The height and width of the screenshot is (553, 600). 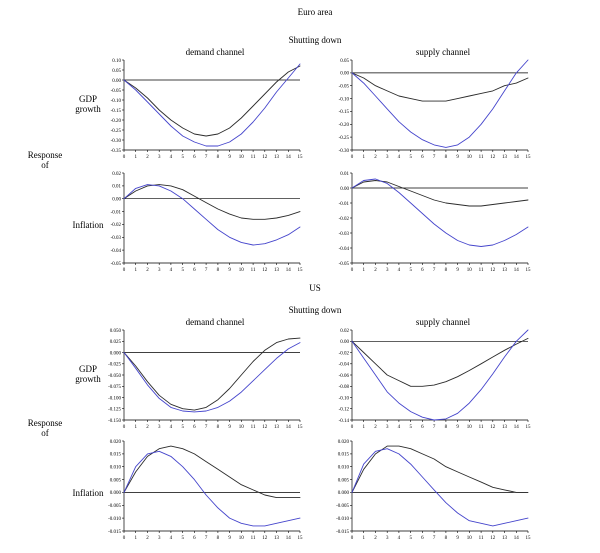 I want to click on svg-text: -0.100, so click(x=114, y=398).